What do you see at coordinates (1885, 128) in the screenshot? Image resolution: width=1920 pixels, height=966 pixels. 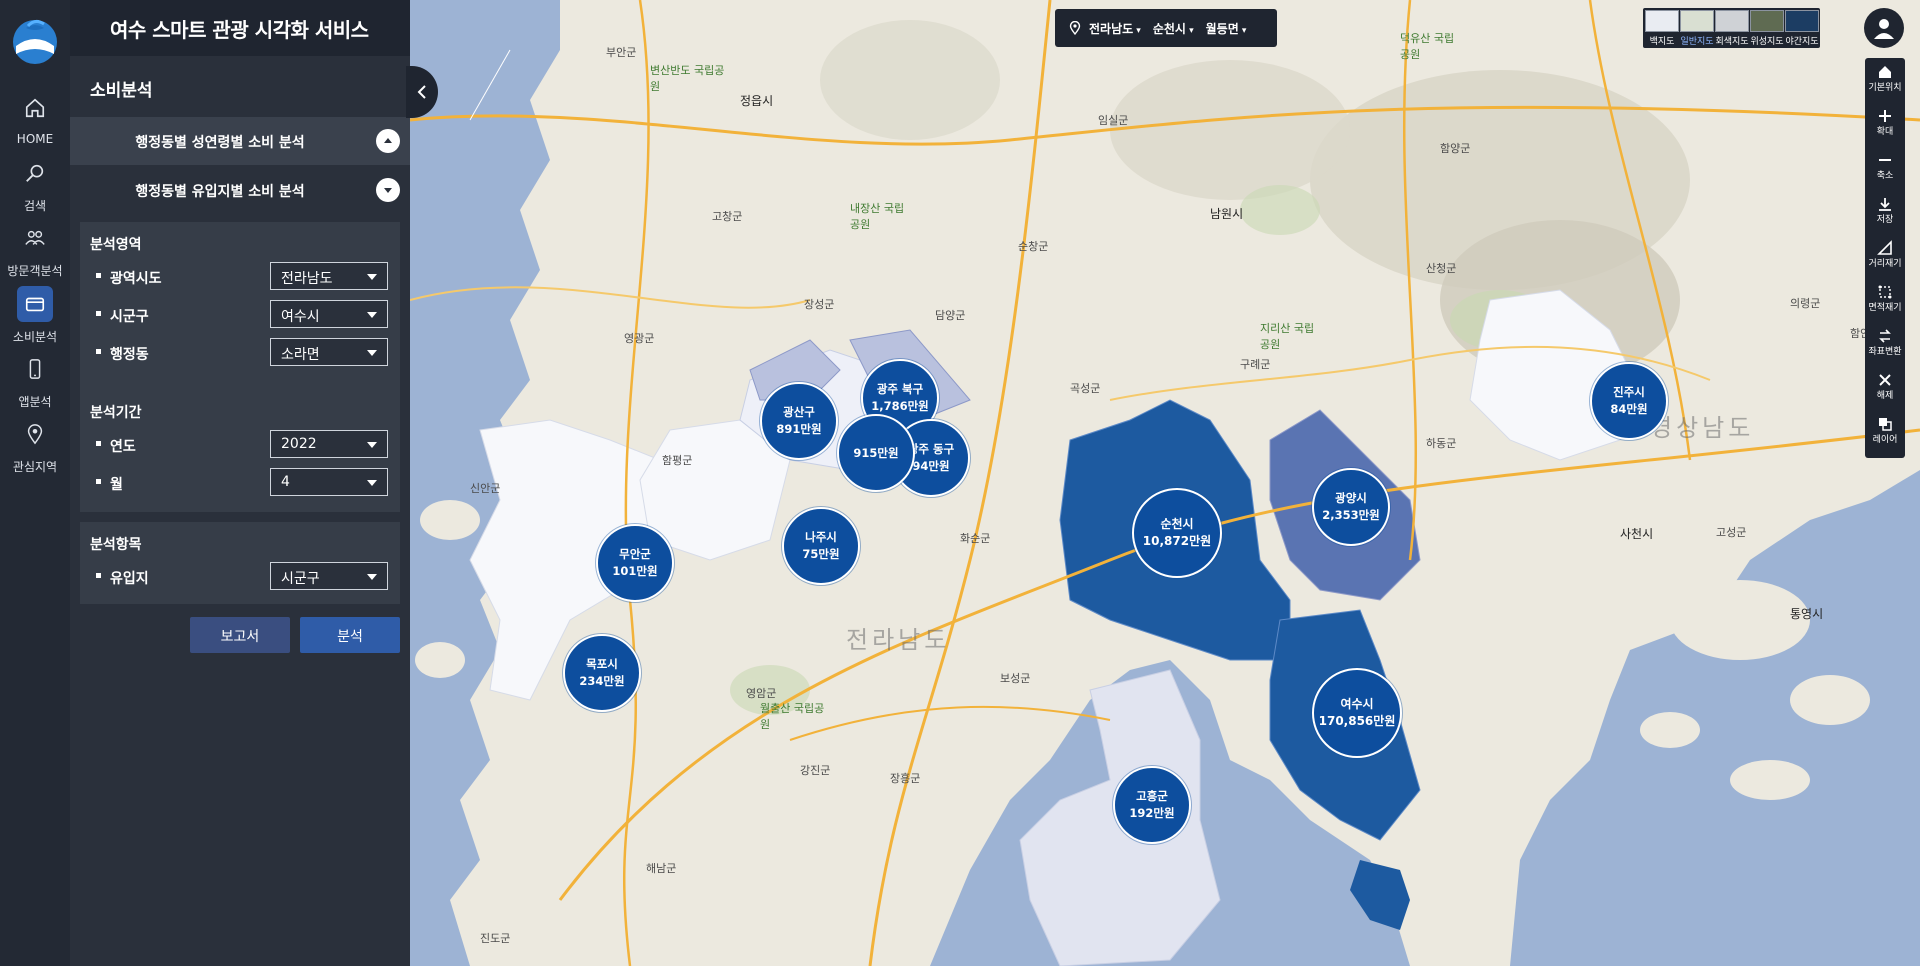 I see `tool-zoom-in: 확대` at bounding box center [1885, 128].